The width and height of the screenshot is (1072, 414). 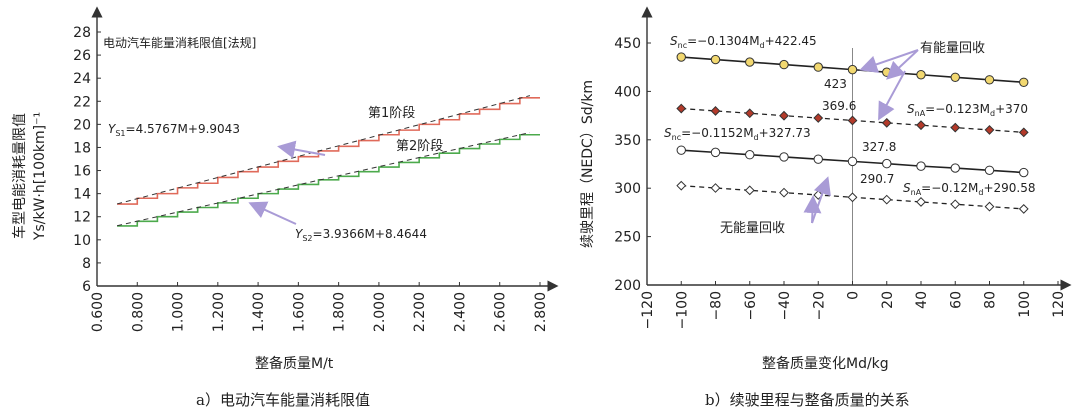 I want to click on chart-b-x-tick-label: 100, so click(x=1025, y=304).